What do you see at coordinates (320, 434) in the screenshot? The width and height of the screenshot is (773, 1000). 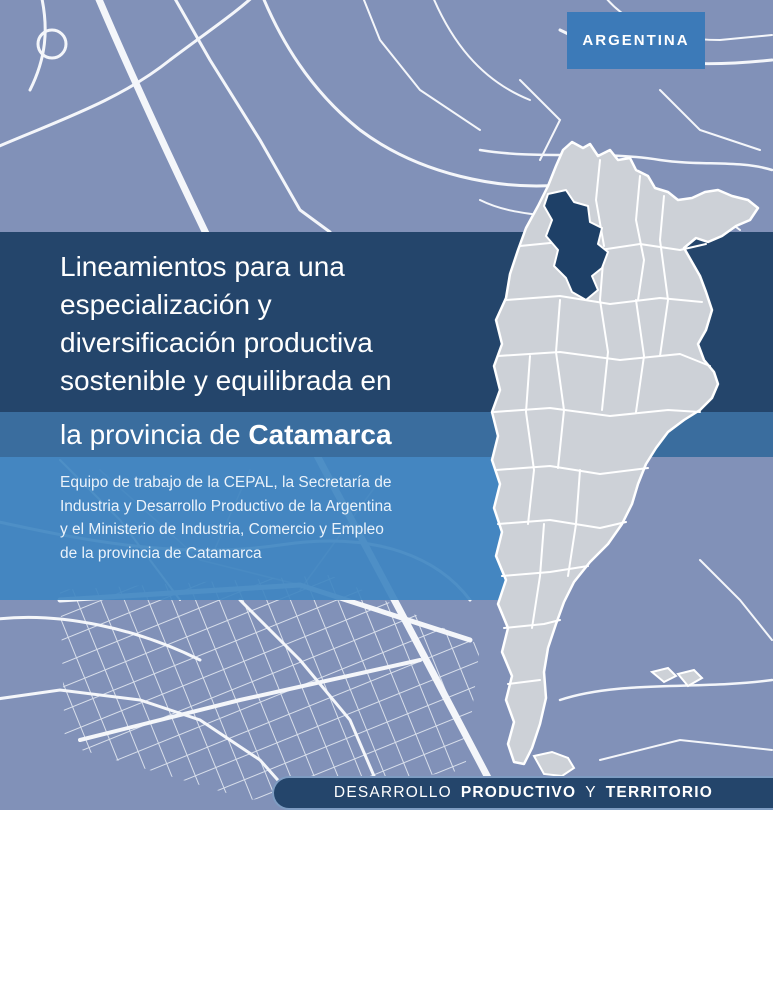 I see `title-highlight-province: Catamarca` at bounding box center [320, 434].